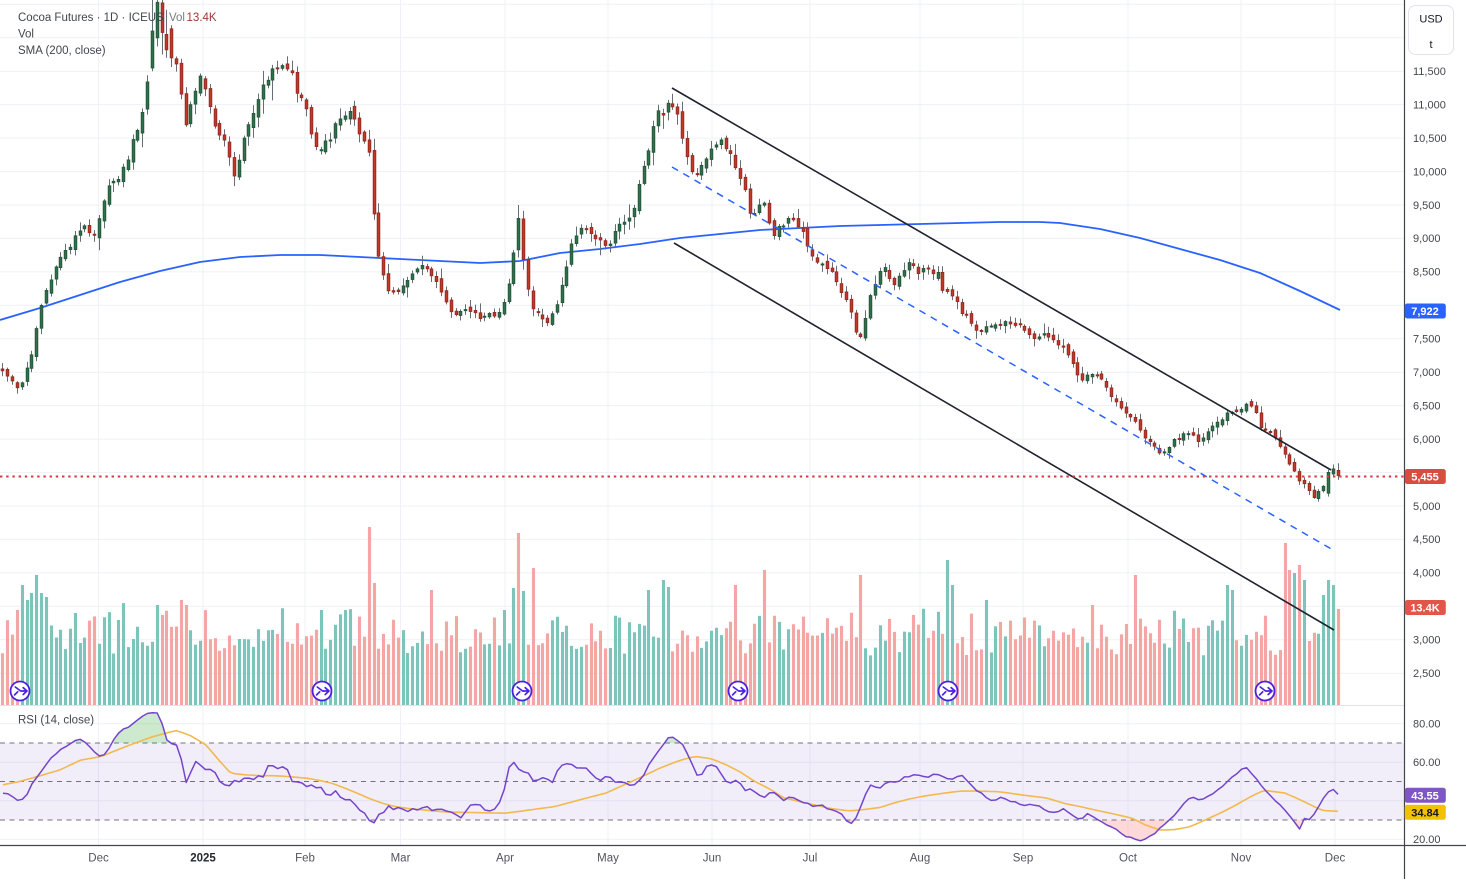 This screenshot has height=884, width=1466. Describe the element at coordinates (1430, 45) in the screenshot. I see `svg-text: t` at that location.